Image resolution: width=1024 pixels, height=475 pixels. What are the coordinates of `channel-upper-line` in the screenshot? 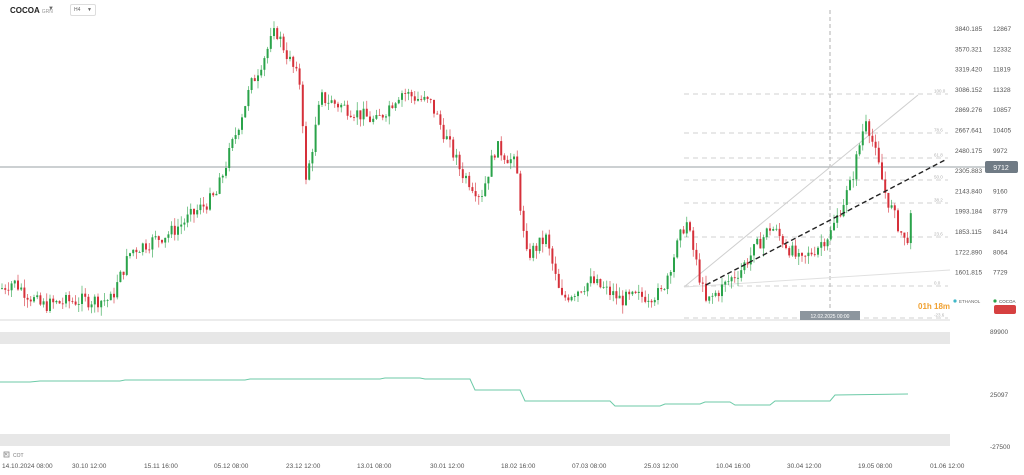 It's located at (801, 191).